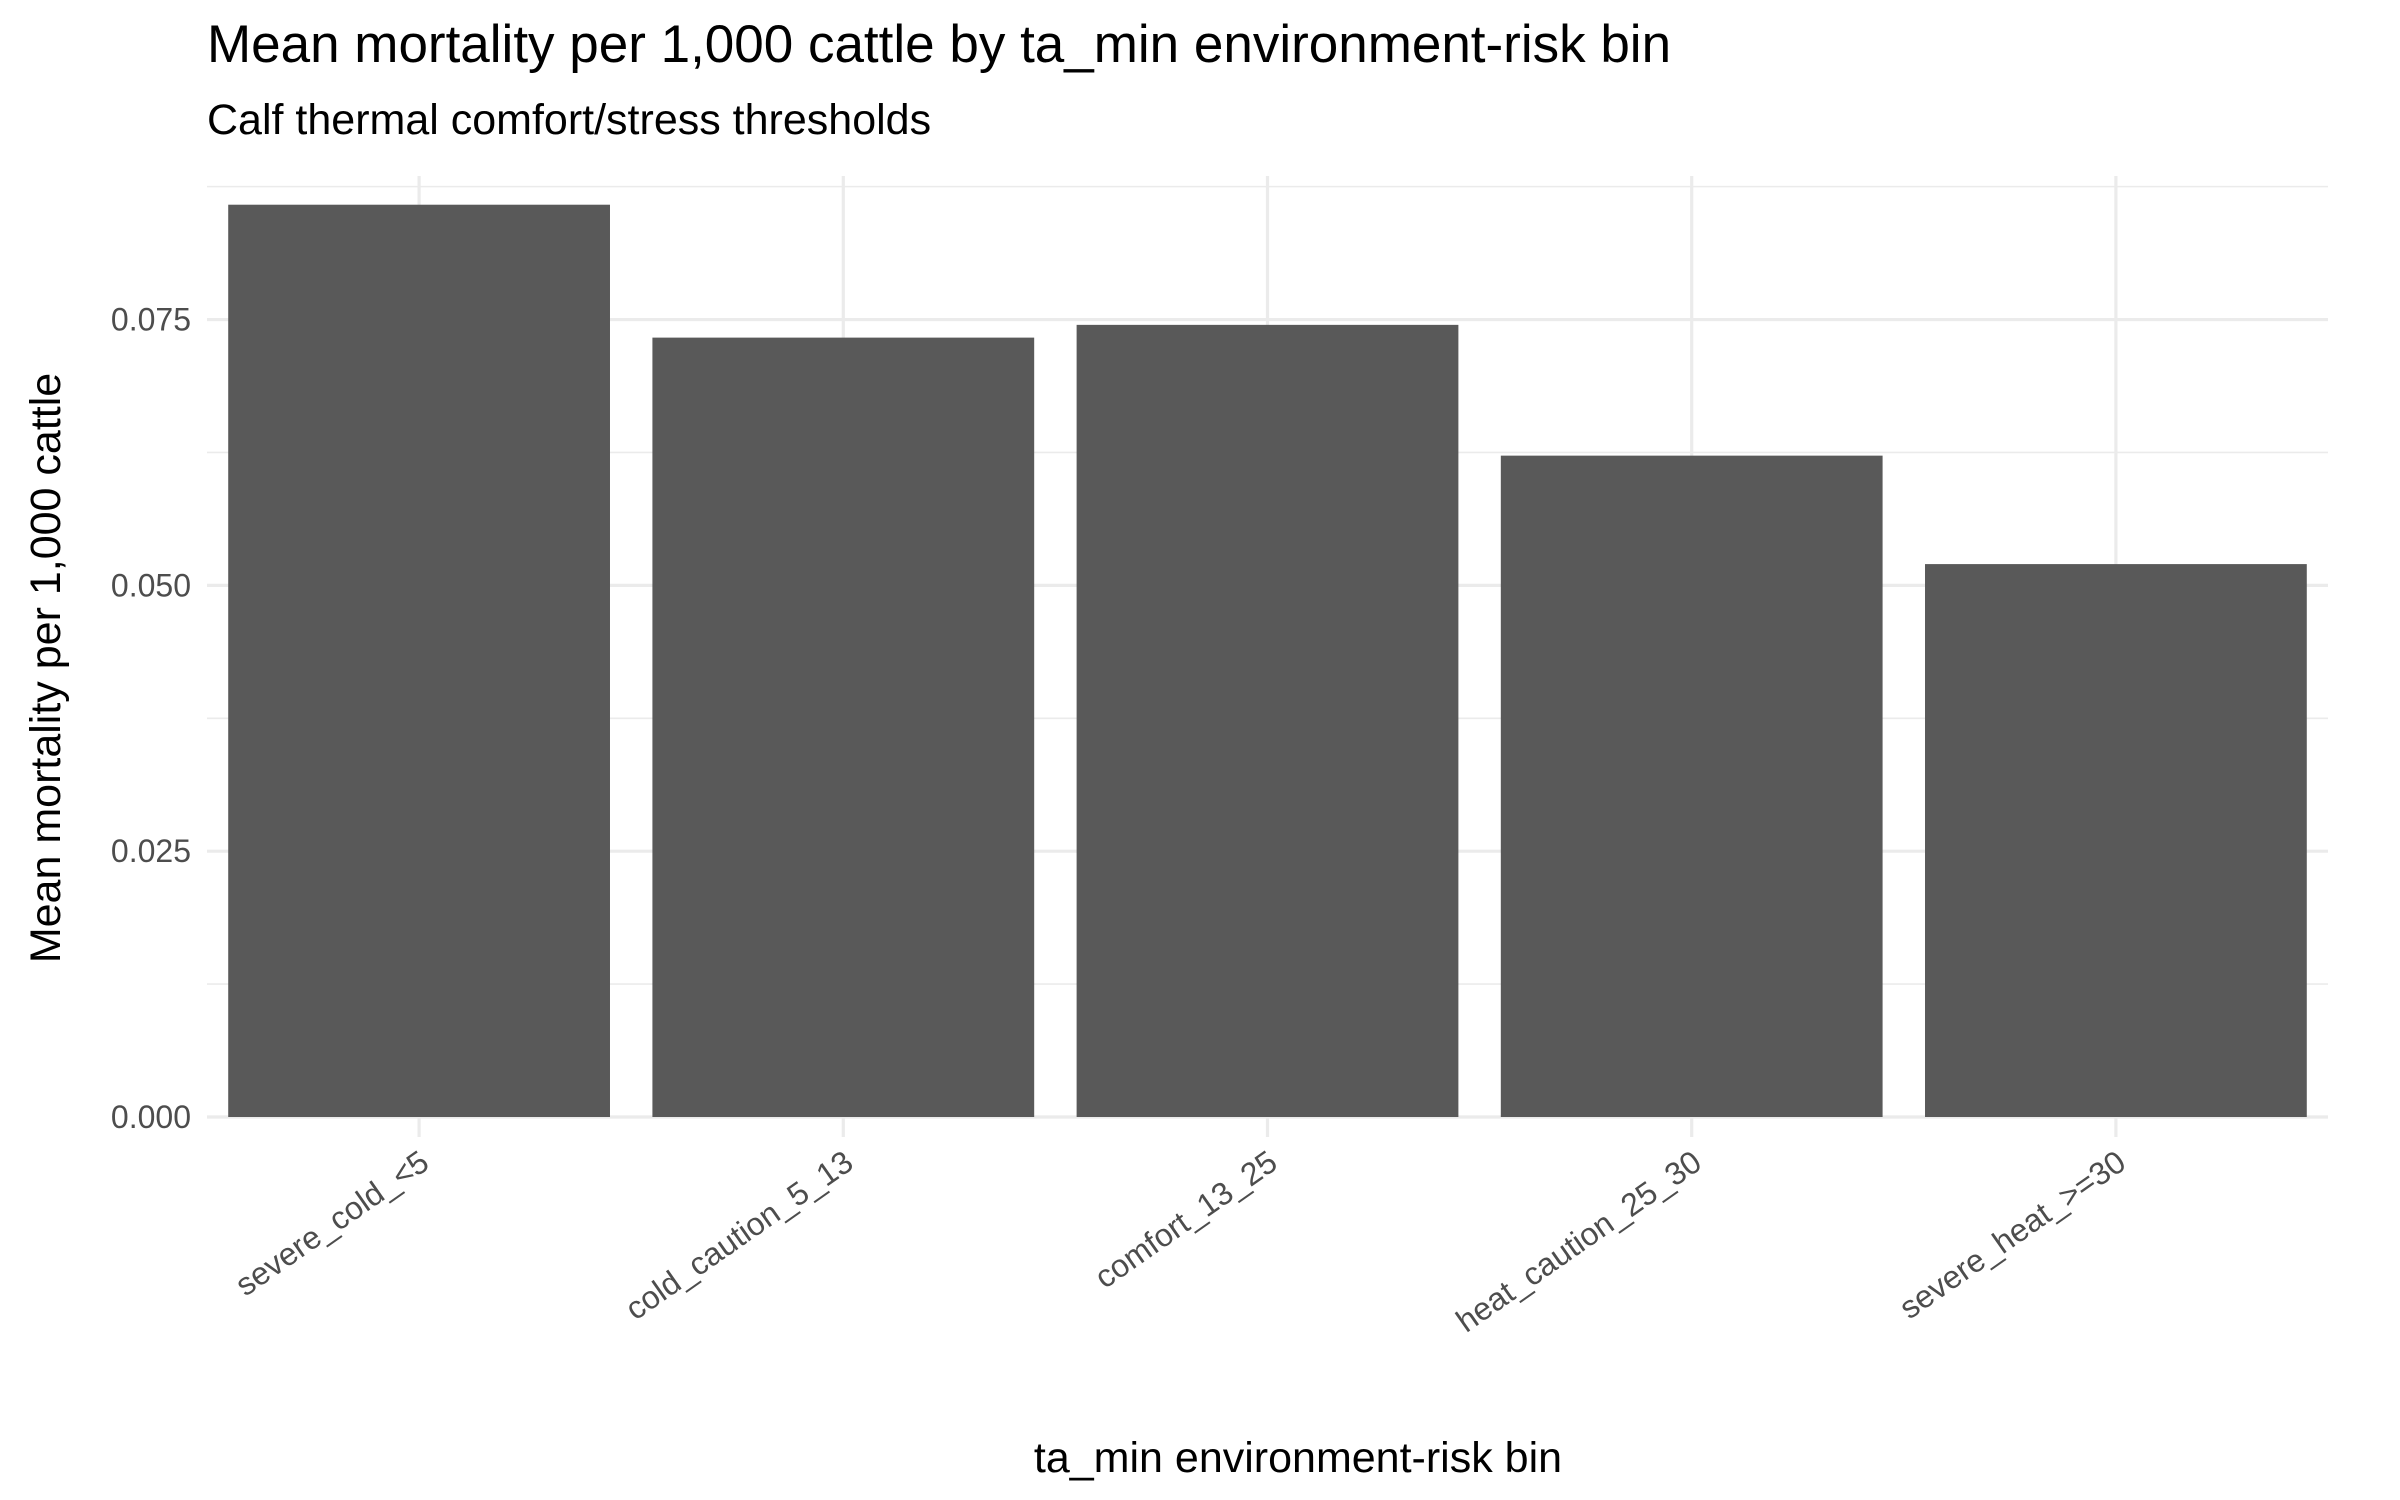  What do you see at coordinates (569, 120) in the screenshot?
I see `chart-subtitle: Calf thermal comfort/stress thresholds` at bounding box center [569, 120].